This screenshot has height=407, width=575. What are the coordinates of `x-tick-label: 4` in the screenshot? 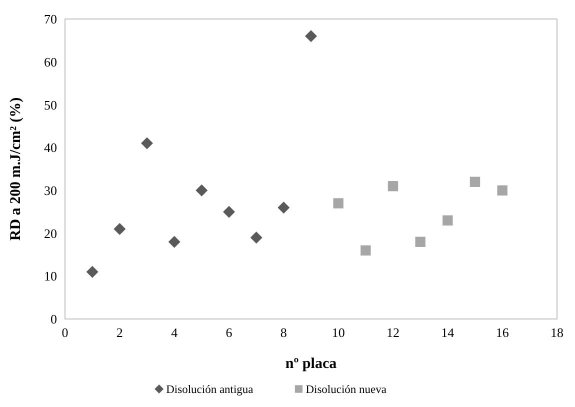 It's located at (174, 332).